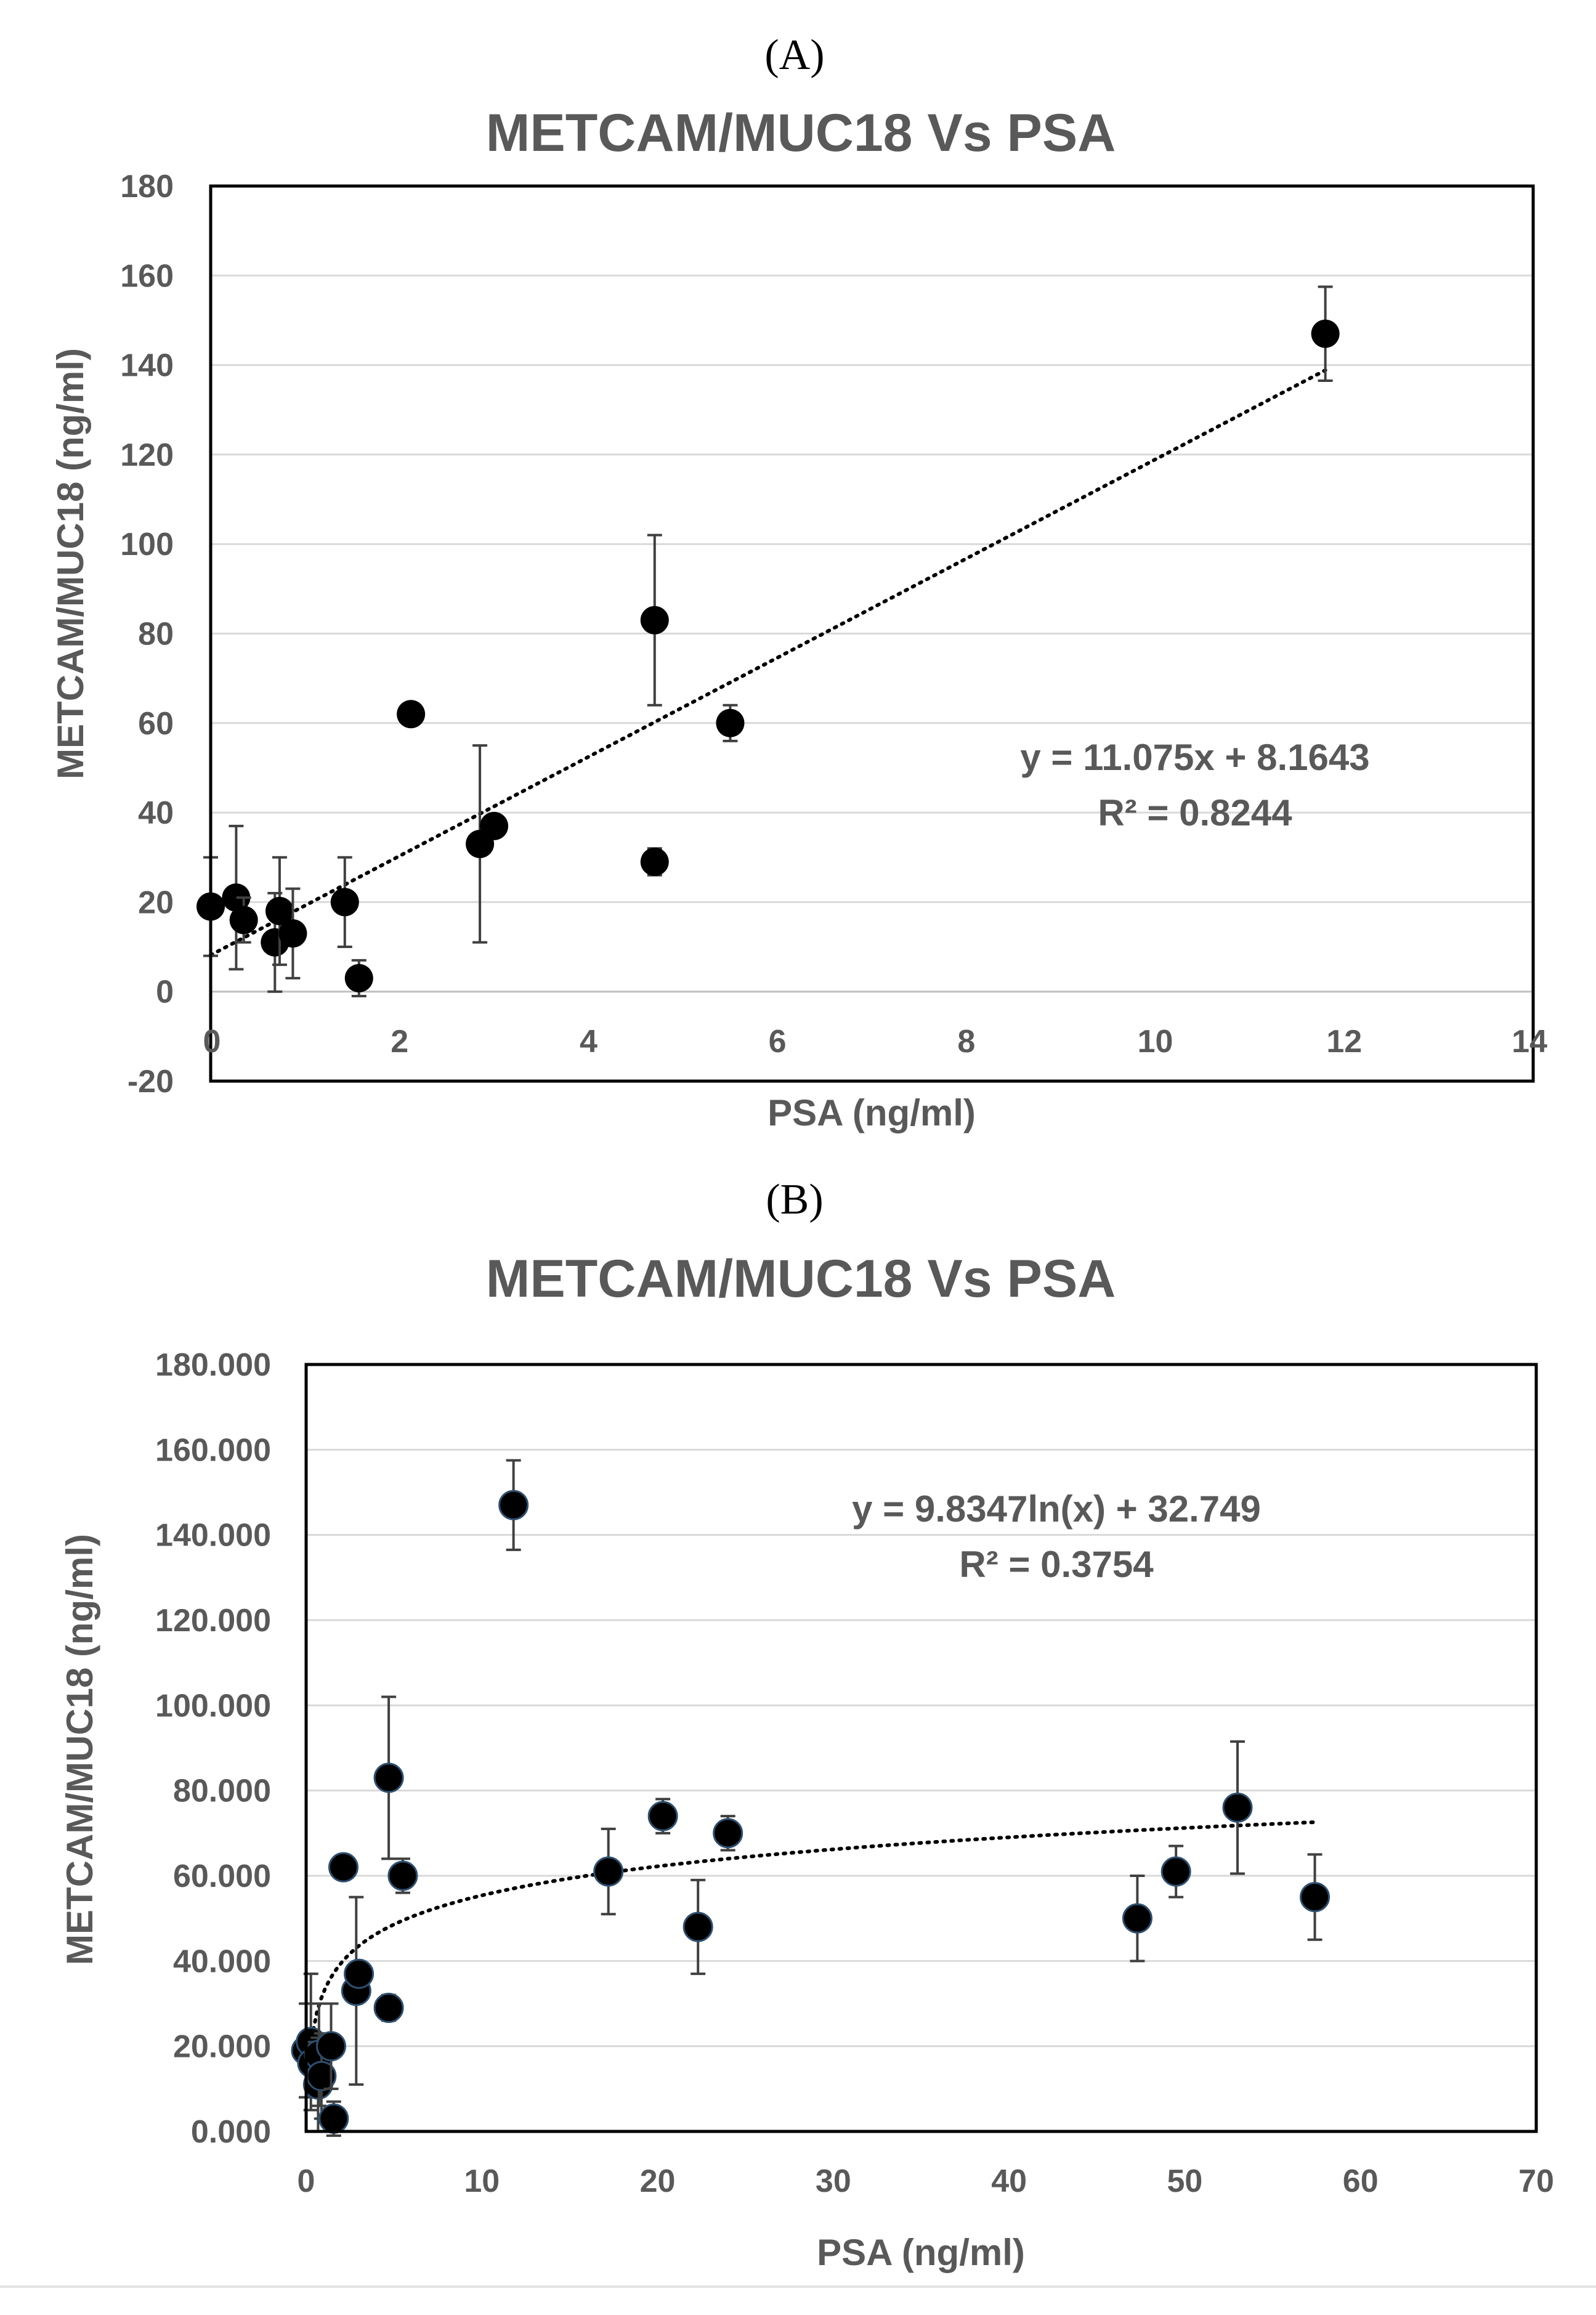 The height and width of the screenshot is (2315, 1596). What do you see at coordinates (212, 1042) in the screenshot?
I see `panel-a-x-tick-label: 0` at bounding box center [212, 1042].